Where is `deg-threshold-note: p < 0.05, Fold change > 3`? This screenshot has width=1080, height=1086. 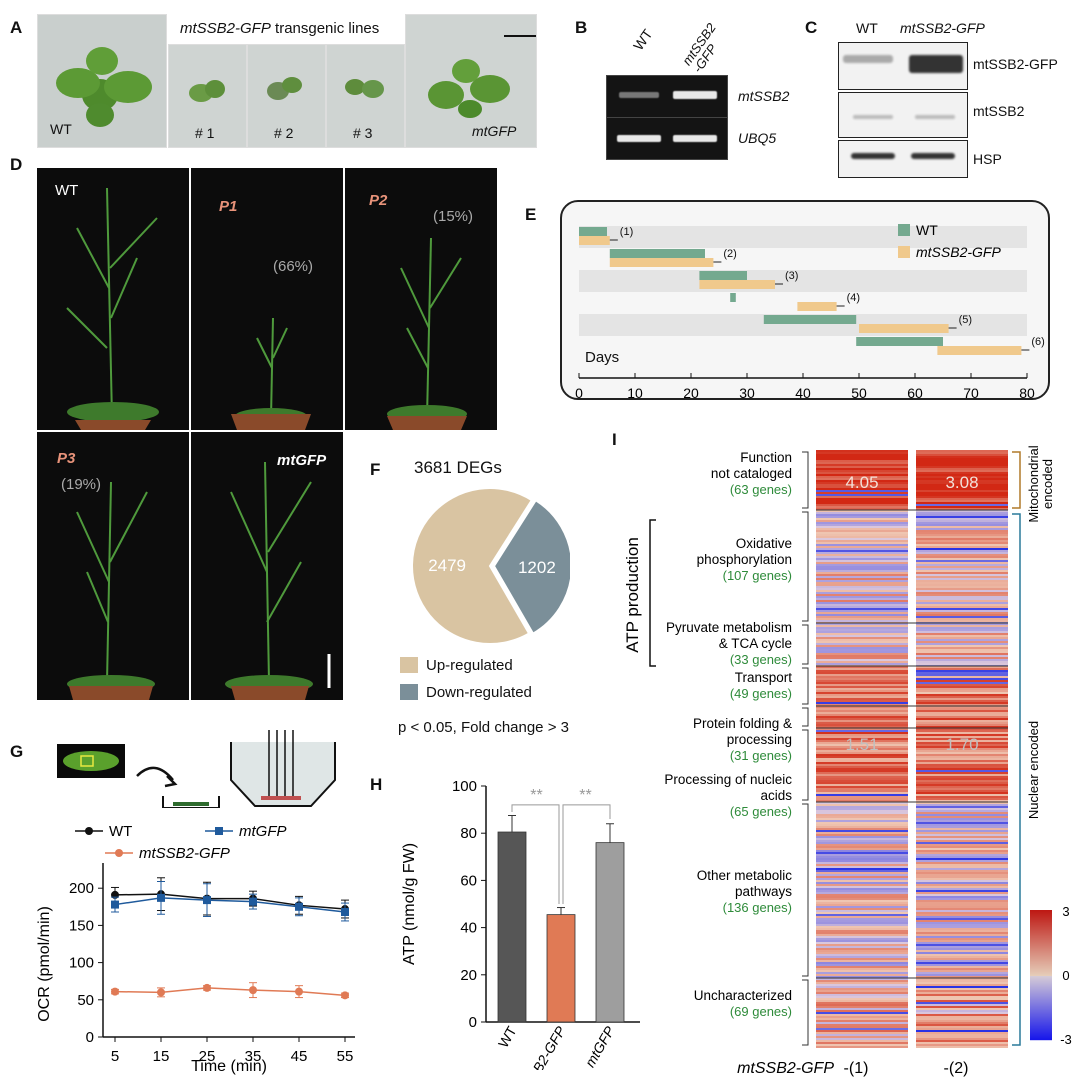 deg-threshold-note: p < 0.05, Fold change > 3 is located at coordinates (483, 727).